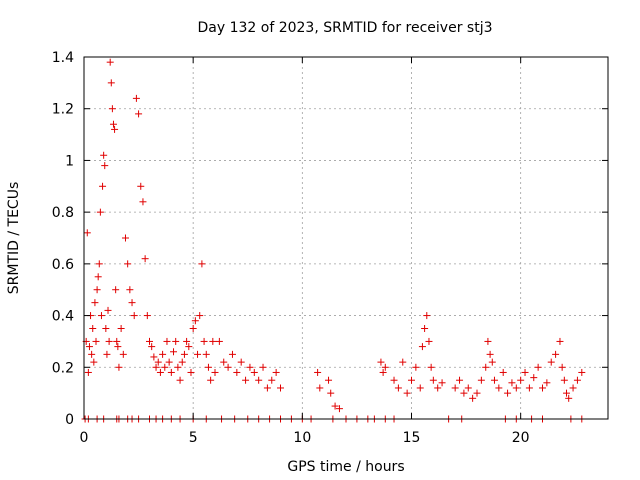  What do you see at coordinates (521, 438) in the screenshot?
I see `x-tick-label: 20` at bounding box center [521, 438].